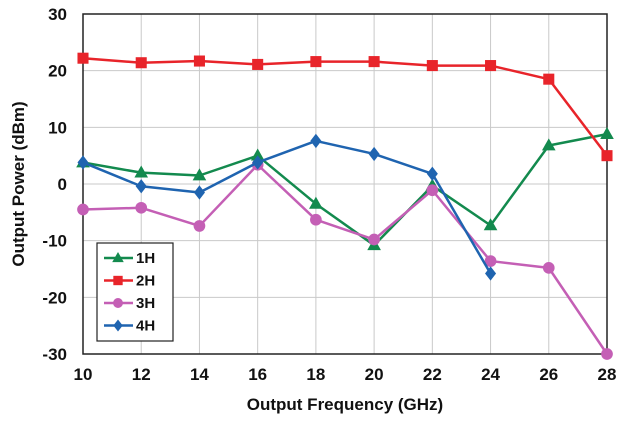  Describe the element at coordinates (145, 281) in the screenshot. I see `legend-label: 2H` at that location.